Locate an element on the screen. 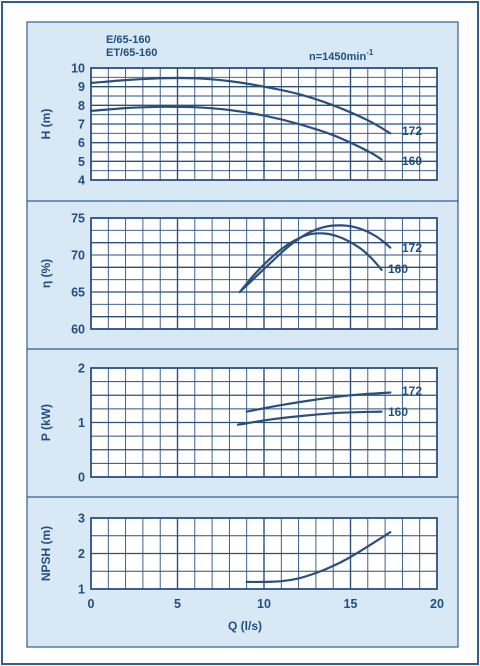 The width and height of the screenshot is (480, 666). y-tick-label: 10 is located at coordinates (78, 69).